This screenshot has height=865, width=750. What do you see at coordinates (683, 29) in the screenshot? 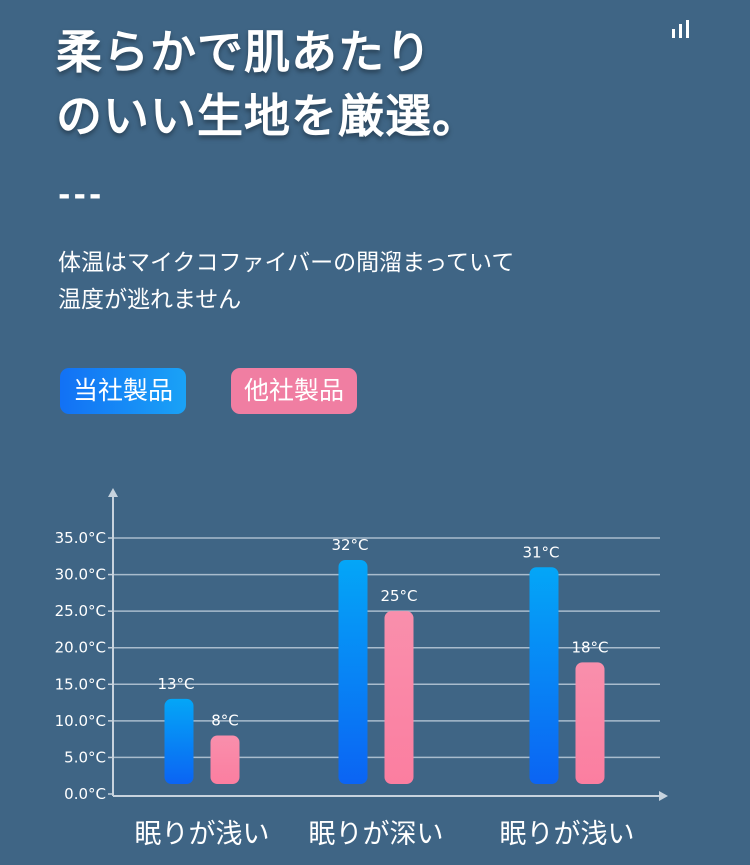
I see `signal-bars-icon` at bounding box center [683, 29].